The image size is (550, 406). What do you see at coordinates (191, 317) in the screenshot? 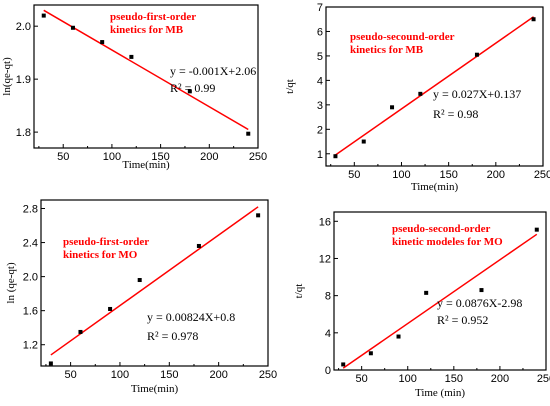
I see `fit-equation: y = 0.00824X+0.8` at bounding box center [191, 317].